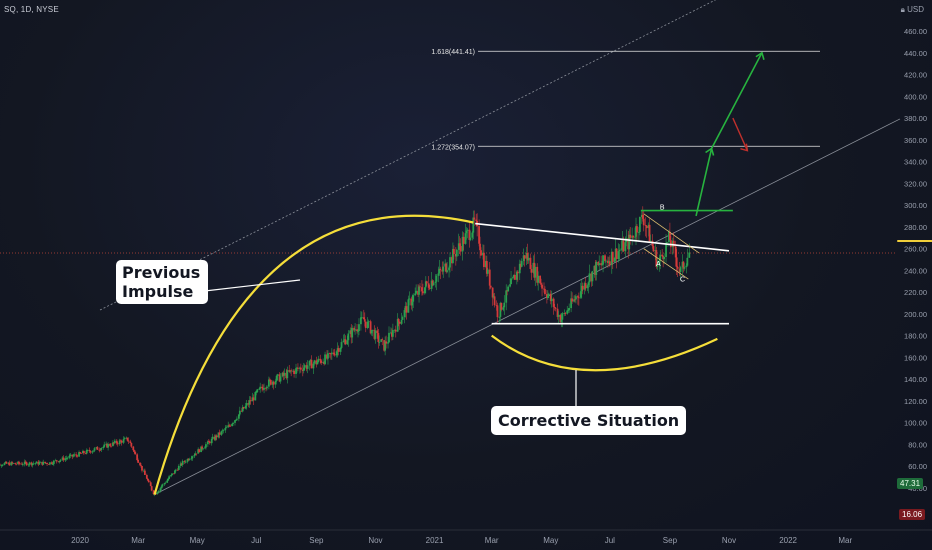 This screenshot has width=932, height=550. Describe the element at coordinates (915, 9) in the screenshot. I see `currency-text: USD` at that location.